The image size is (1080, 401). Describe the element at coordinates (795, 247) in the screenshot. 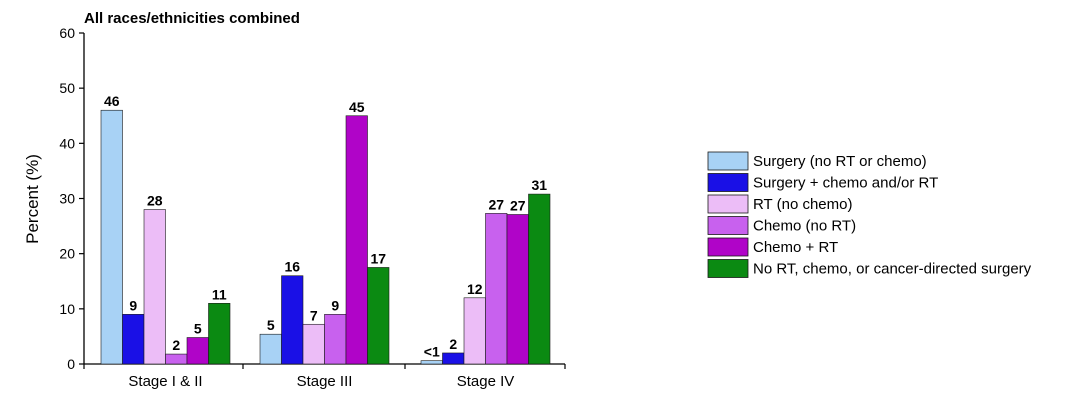

I see `legend-label: Chemo + RT` at that location.